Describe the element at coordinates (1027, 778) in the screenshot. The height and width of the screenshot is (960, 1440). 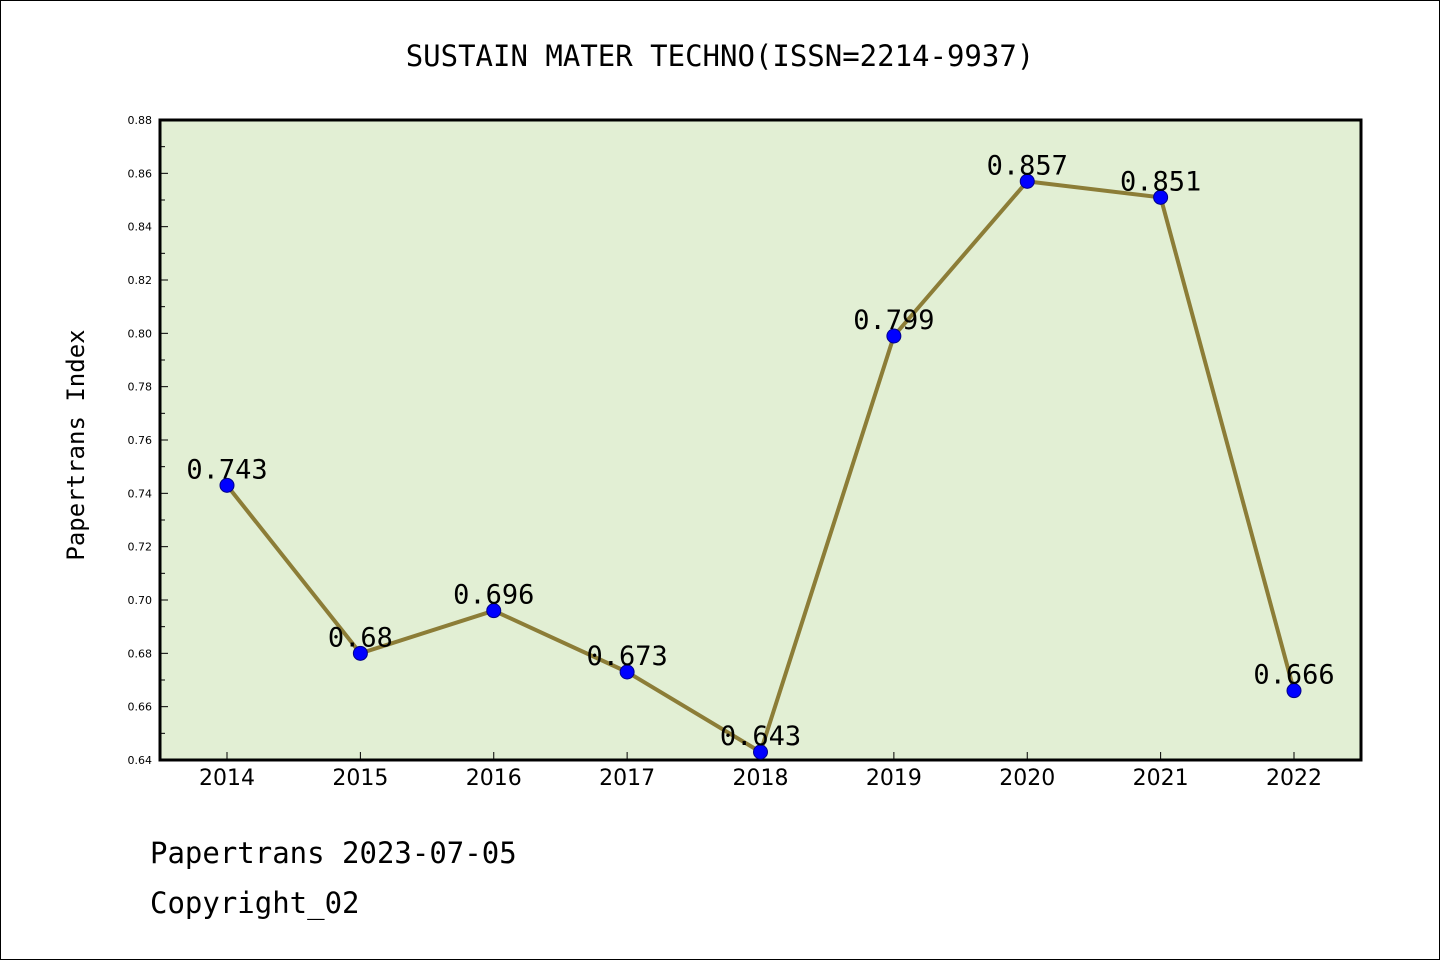
I see `x-tick-label: 2020` at that location.